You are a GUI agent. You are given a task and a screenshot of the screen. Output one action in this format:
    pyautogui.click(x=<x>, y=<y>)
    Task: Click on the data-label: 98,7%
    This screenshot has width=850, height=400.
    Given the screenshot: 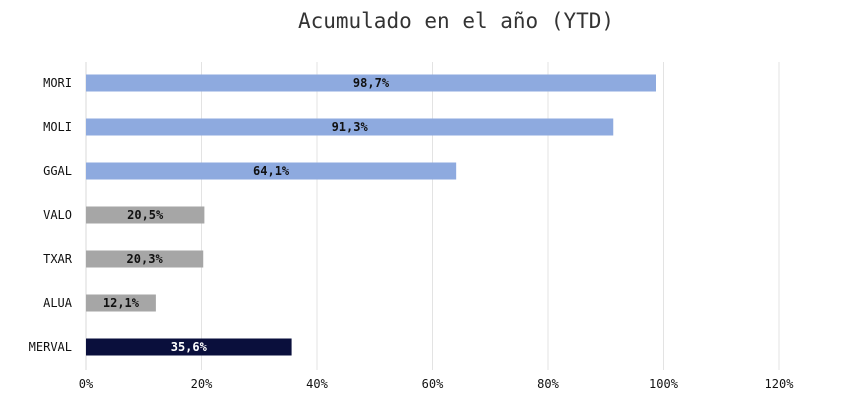 What is the action you would take?
    pyautogui.click(x=371, y=83)
    